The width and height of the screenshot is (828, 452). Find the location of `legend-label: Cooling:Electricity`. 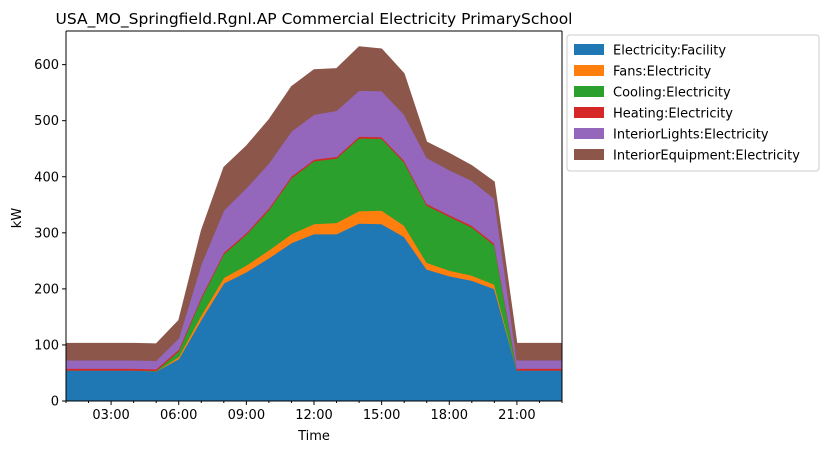

legend-label: Cooling:Electricity is located at coordinates (672, 93).